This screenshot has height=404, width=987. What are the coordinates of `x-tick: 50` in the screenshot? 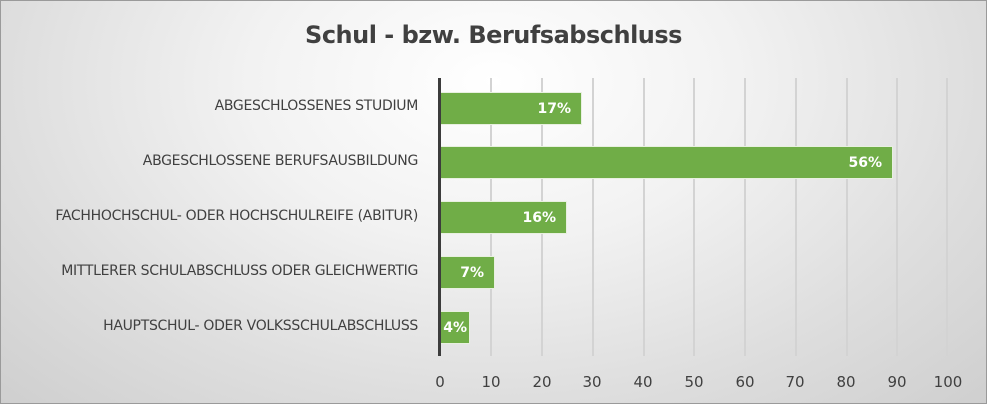 It's located at (694, 382).